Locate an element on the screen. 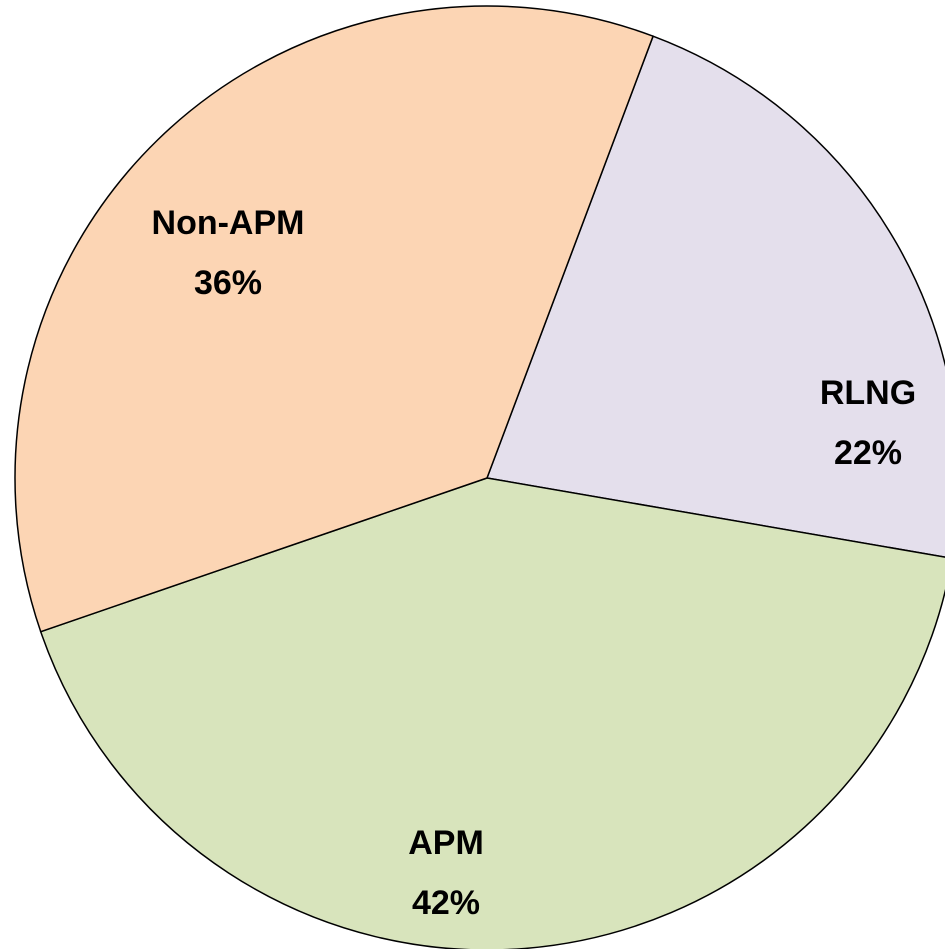 This screenshot has width=945, height=949. slice-value-label: 42% is located at coordinates (446, 903).